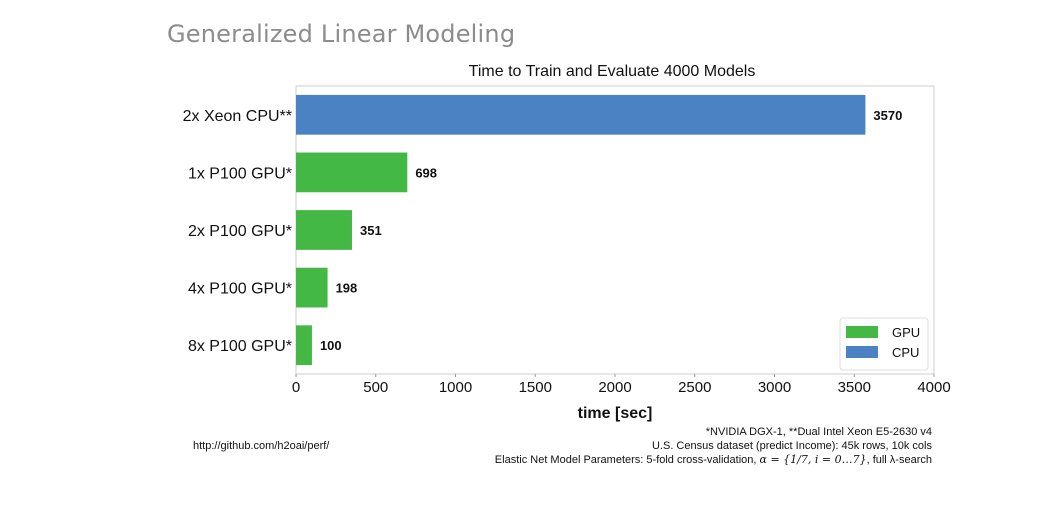 The width and height of the screenshot is (1044, 517). Describe the element at coordinates (341, 34) in the screenshot. I see `slide-title: Generalized Linear Modeling` at that location.